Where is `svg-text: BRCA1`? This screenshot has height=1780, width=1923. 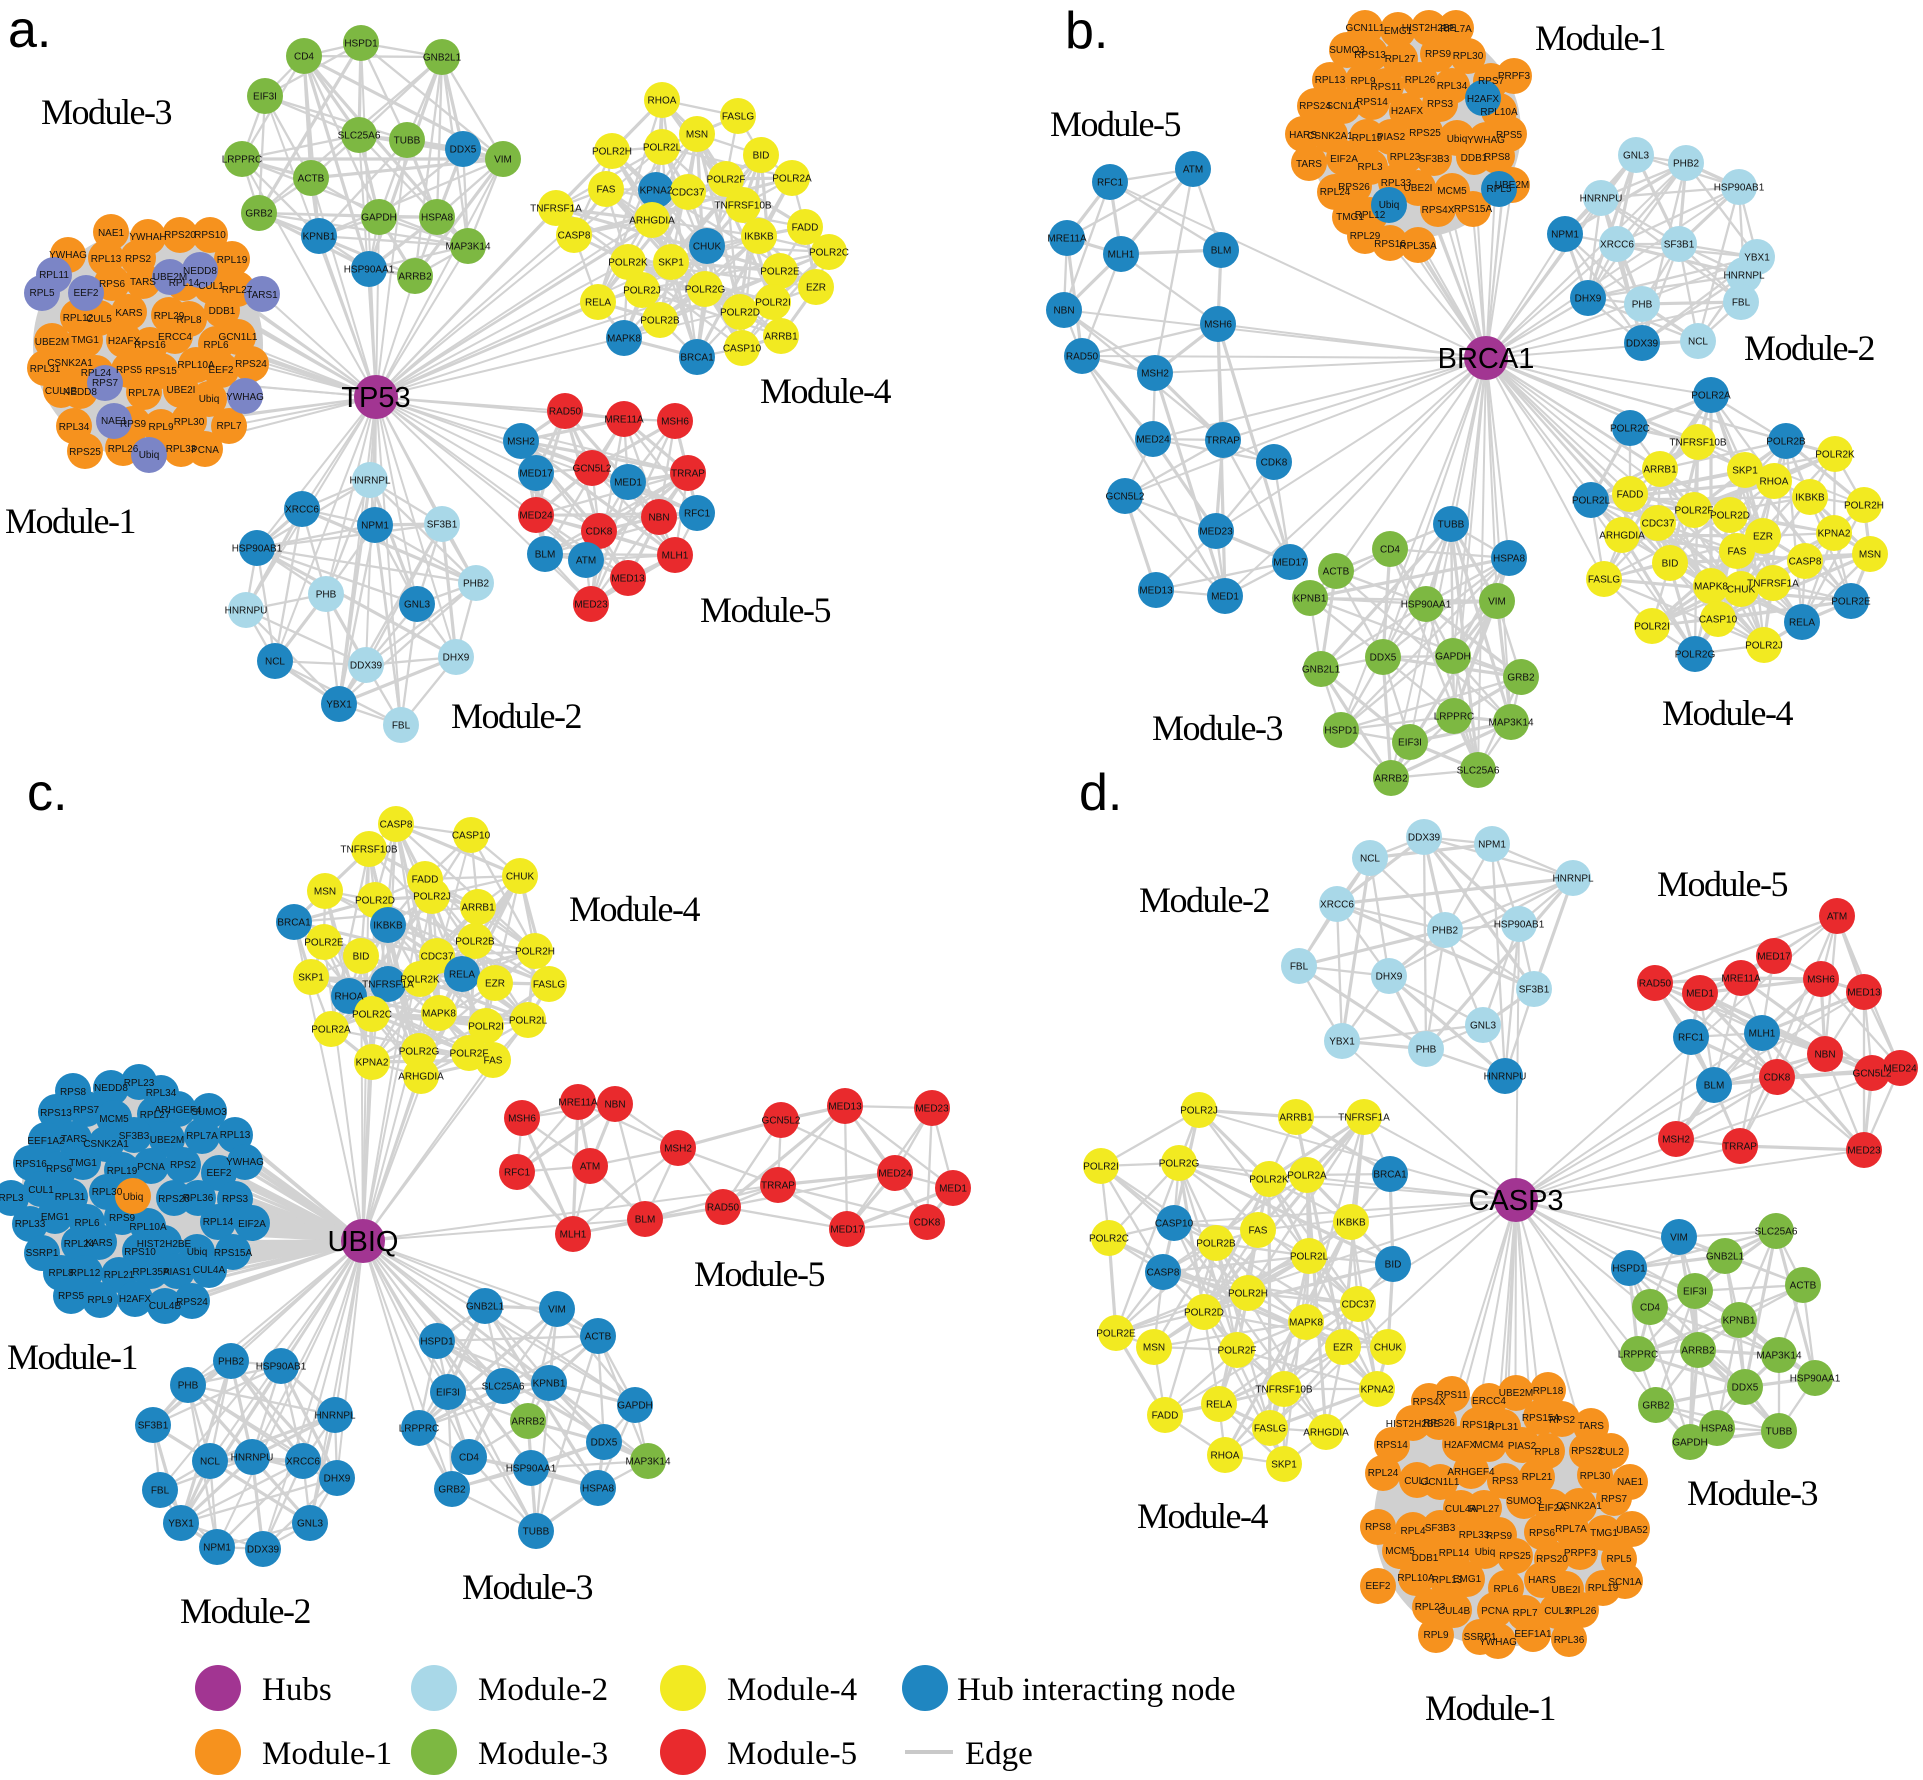
svg-text: BRCA1 is located at coordinates (1390, 1175).